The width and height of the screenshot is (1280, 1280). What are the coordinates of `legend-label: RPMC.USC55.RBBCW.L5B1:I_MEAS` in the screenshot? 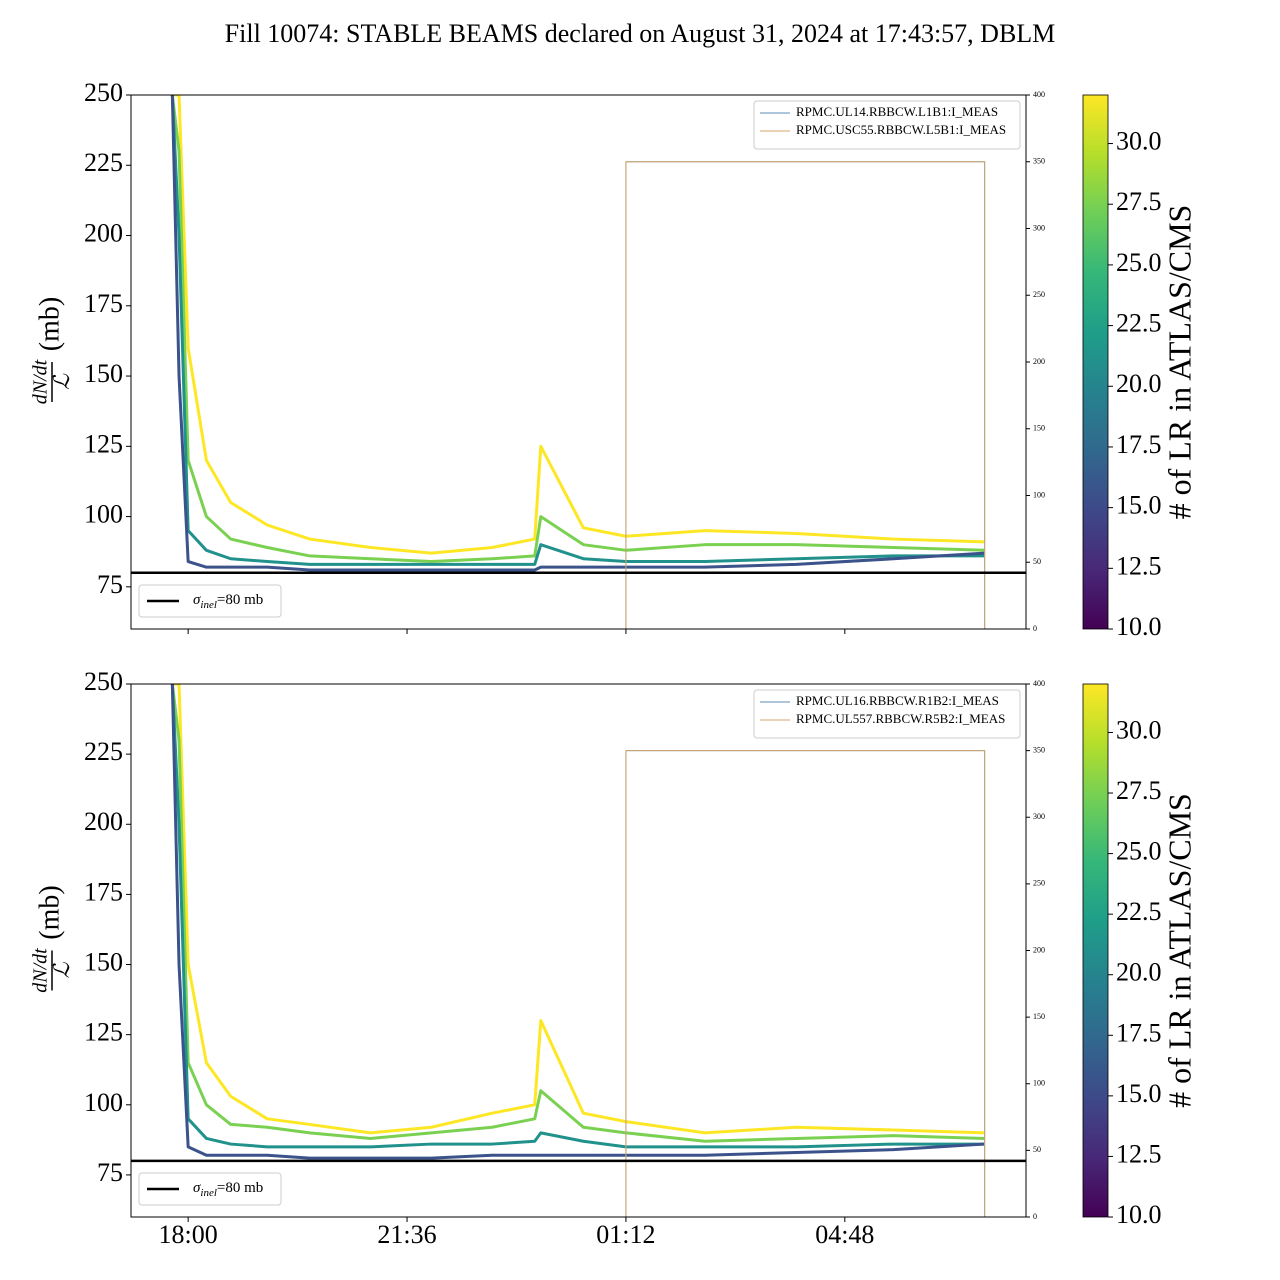 It's located at (901, 129).